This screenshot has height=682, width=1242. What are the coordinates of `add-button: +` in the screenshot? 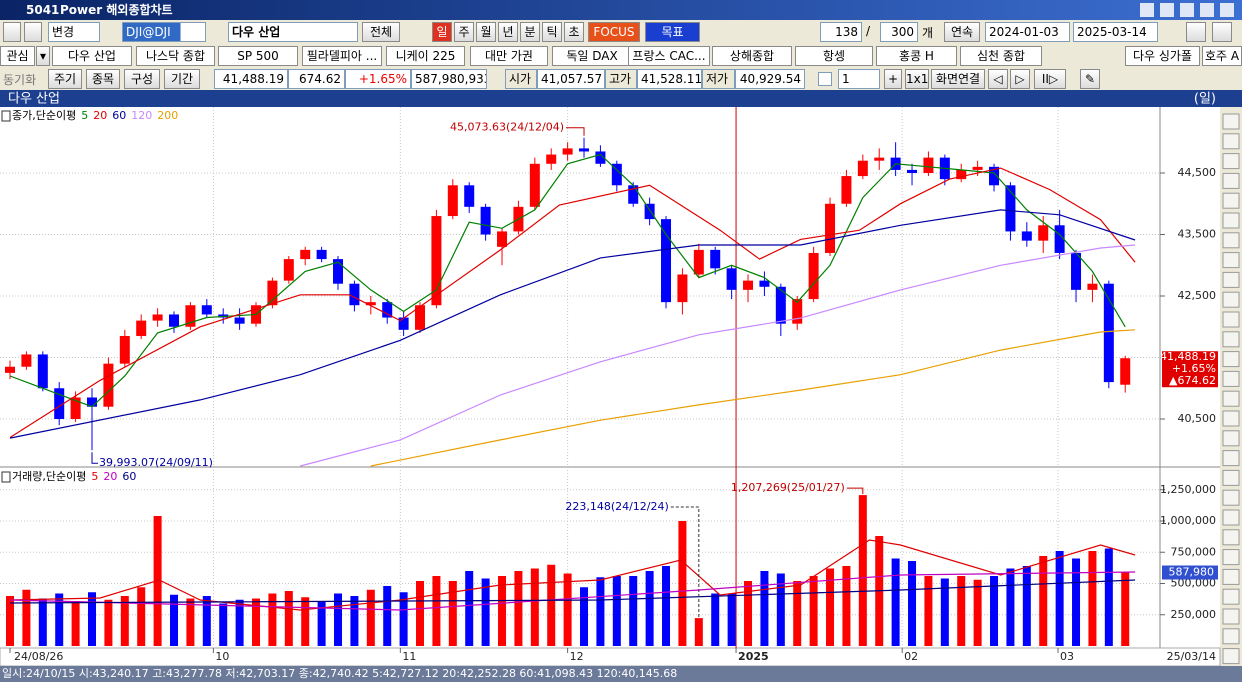 It's located at (893, 79).